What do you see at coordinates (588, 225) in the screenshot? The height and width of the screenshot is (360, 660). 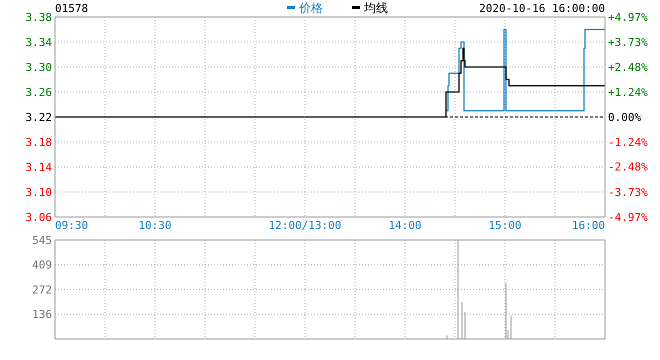 I see `x-tick-label: 16:00` at bounding box center [588, 225].